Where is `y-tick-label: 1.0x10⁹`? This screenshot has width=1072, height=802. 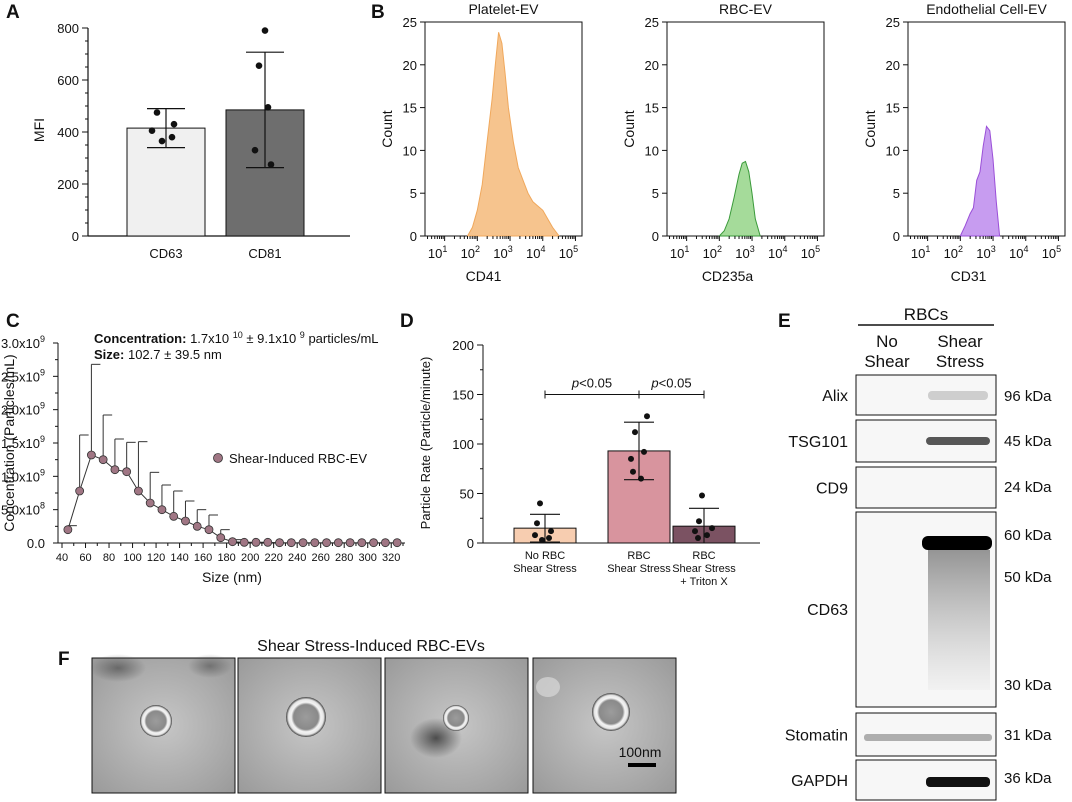
y-tick-label: 1.0x10⁹ is located at coordinates (23, 475).